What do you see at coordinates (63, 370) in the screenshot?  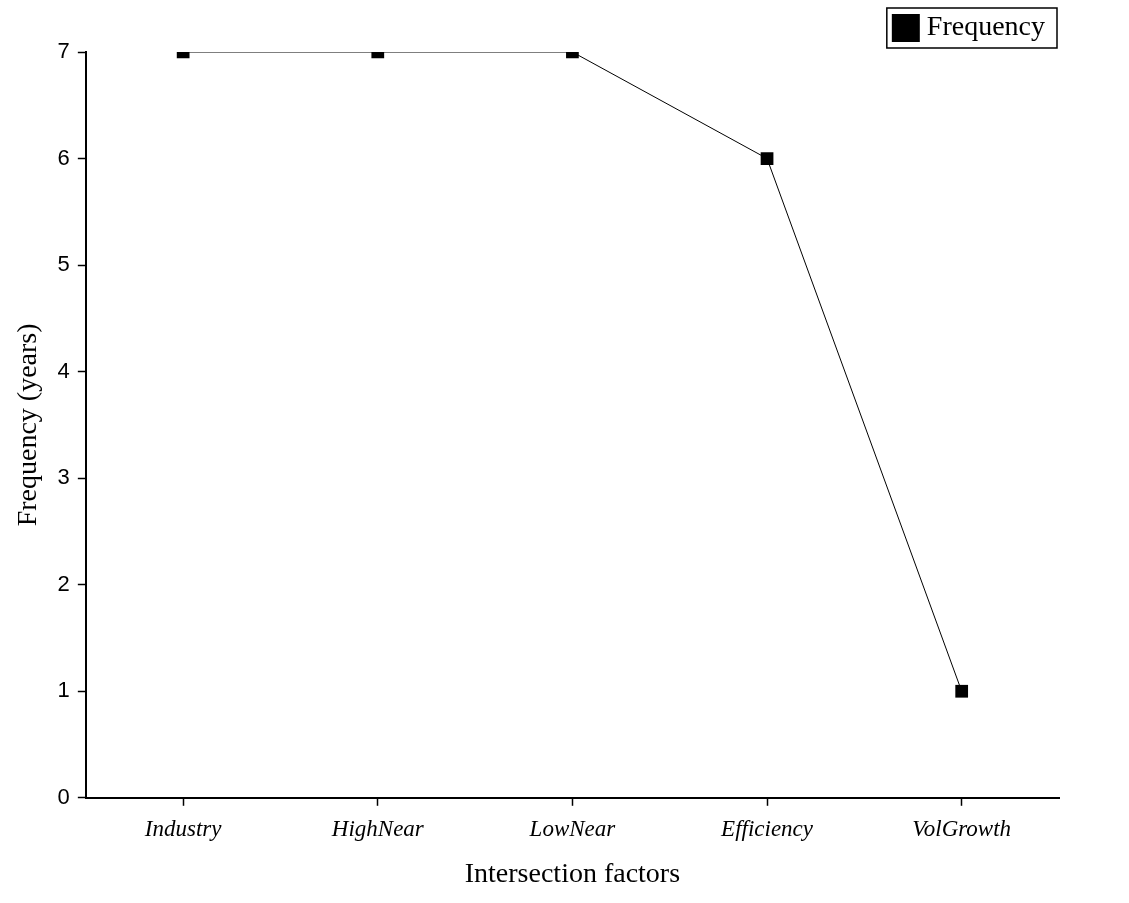 I see `y-tick-label: 4` at bounding box center [63, 370].